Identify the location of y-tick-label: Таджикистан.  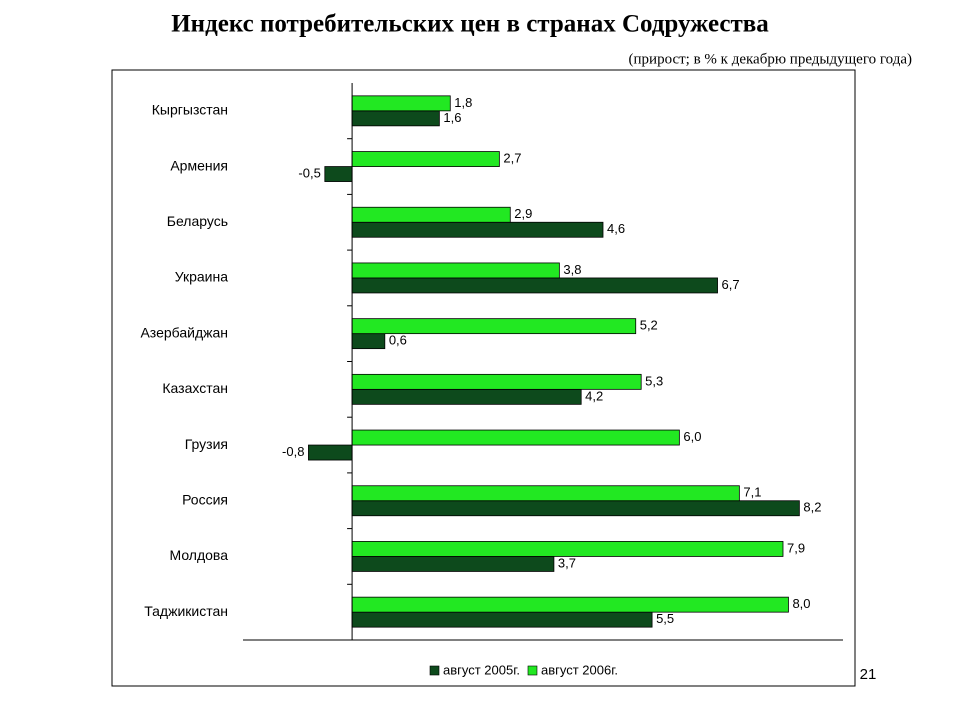
(186, 611).